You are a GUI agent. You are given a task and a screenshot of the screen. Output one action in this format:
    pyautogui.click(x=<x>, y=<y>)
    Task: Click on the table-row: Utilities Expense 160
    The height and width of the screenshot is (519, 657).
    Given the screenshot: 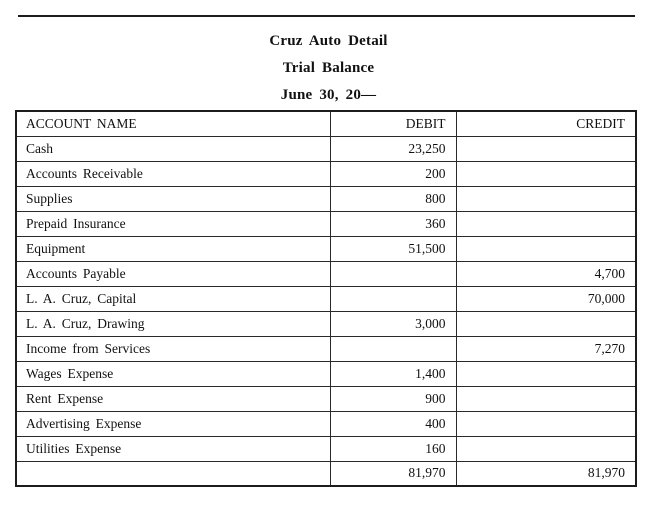 What is the action you would take?
    pyautogui.click(x=326, y=448)
    